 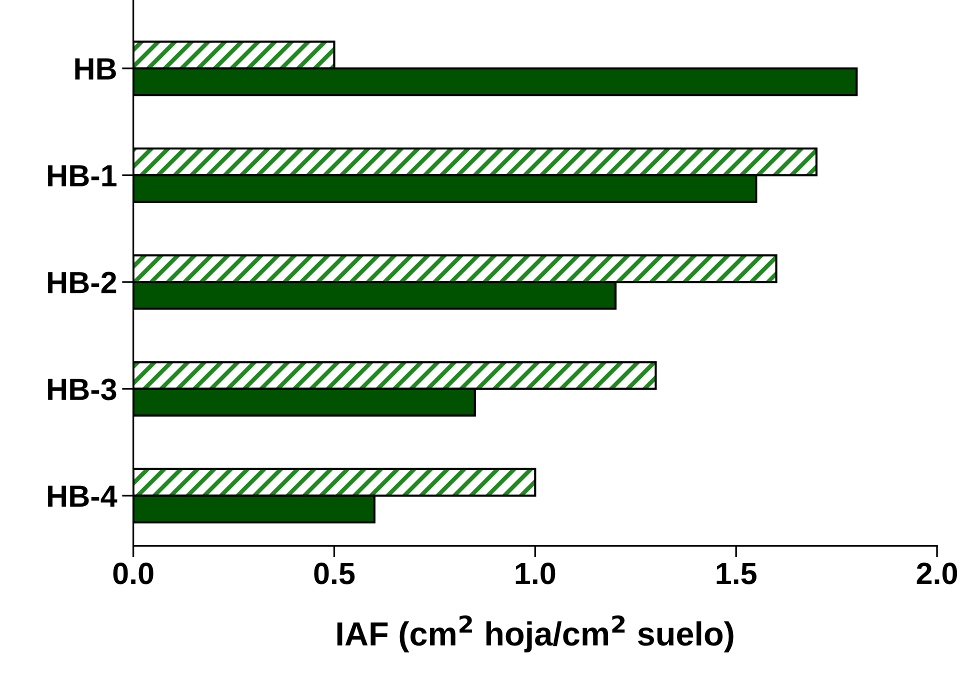 What do you see at coordinates (536, 573) in the screenshot?
I see `x-tick-label: 1.0` at bounding box center [536, 573].